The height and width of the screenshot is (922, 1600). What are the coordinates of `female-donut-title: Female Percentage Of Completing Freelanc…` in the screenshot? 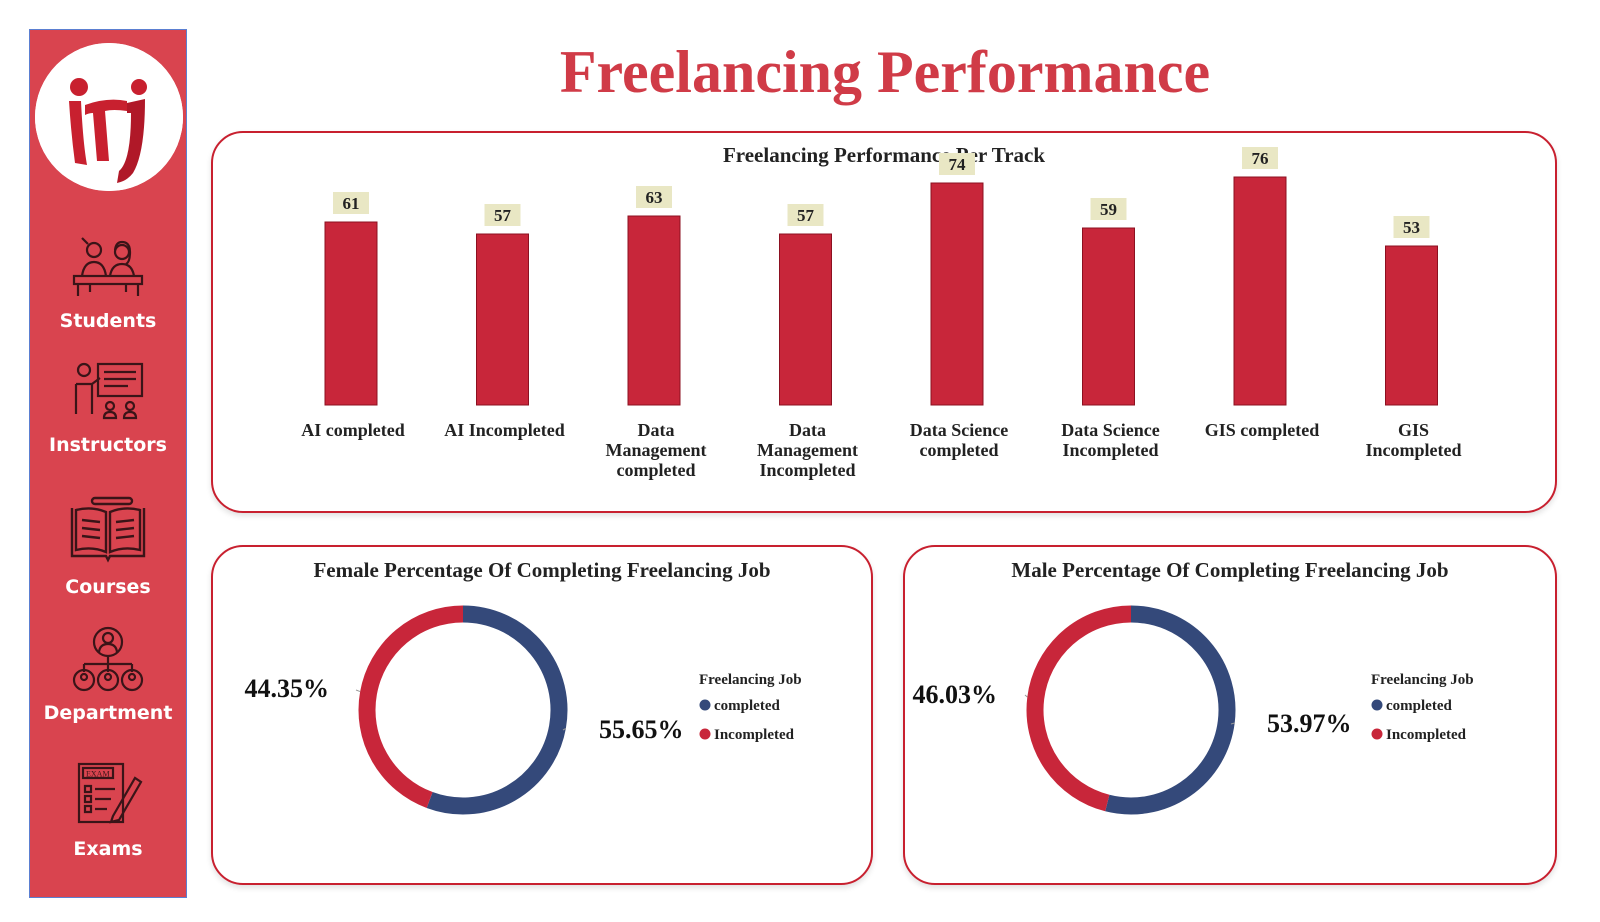 It's located at (542, 570).